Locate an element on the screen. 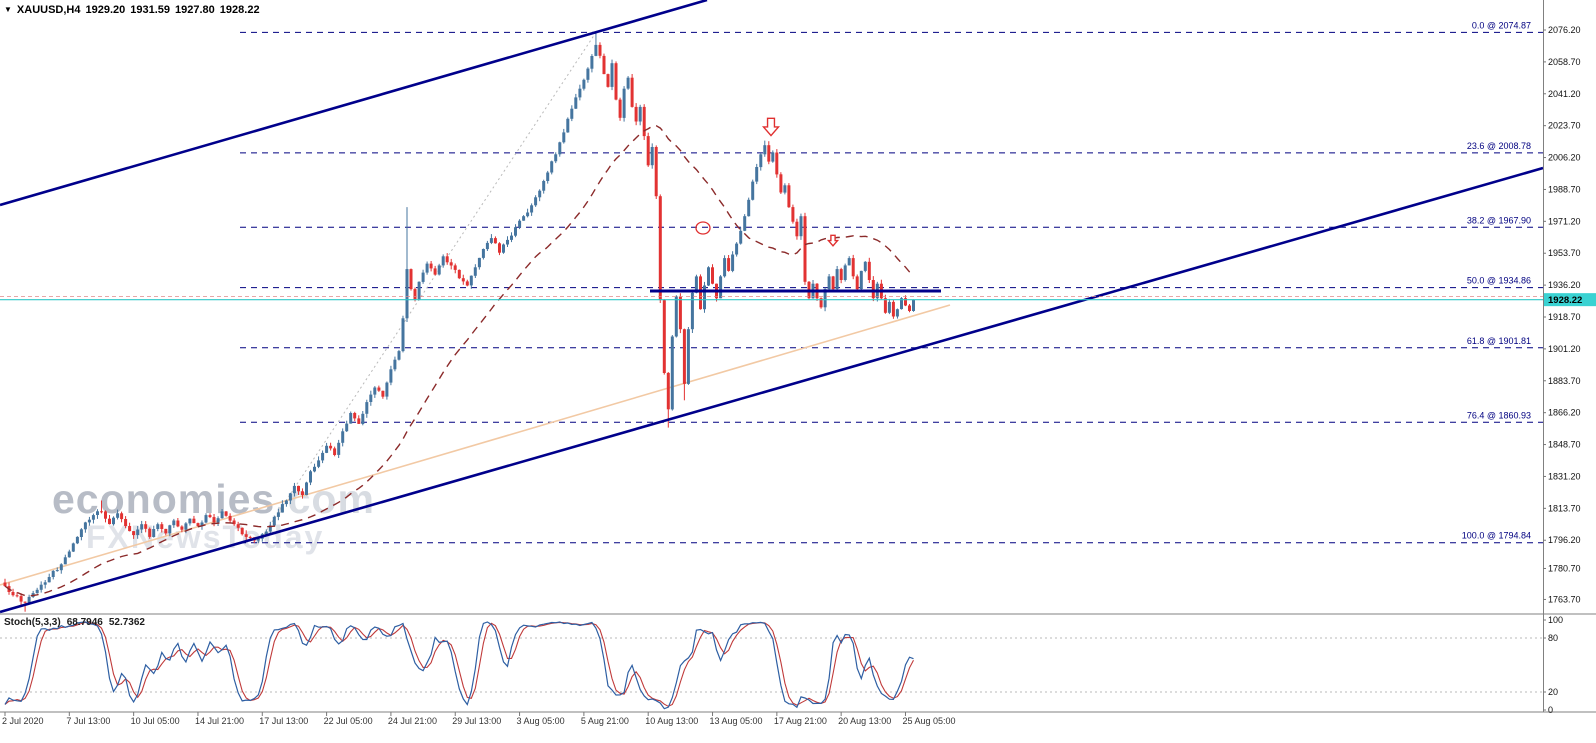  channel-upper is located at coordinates (354, 103).